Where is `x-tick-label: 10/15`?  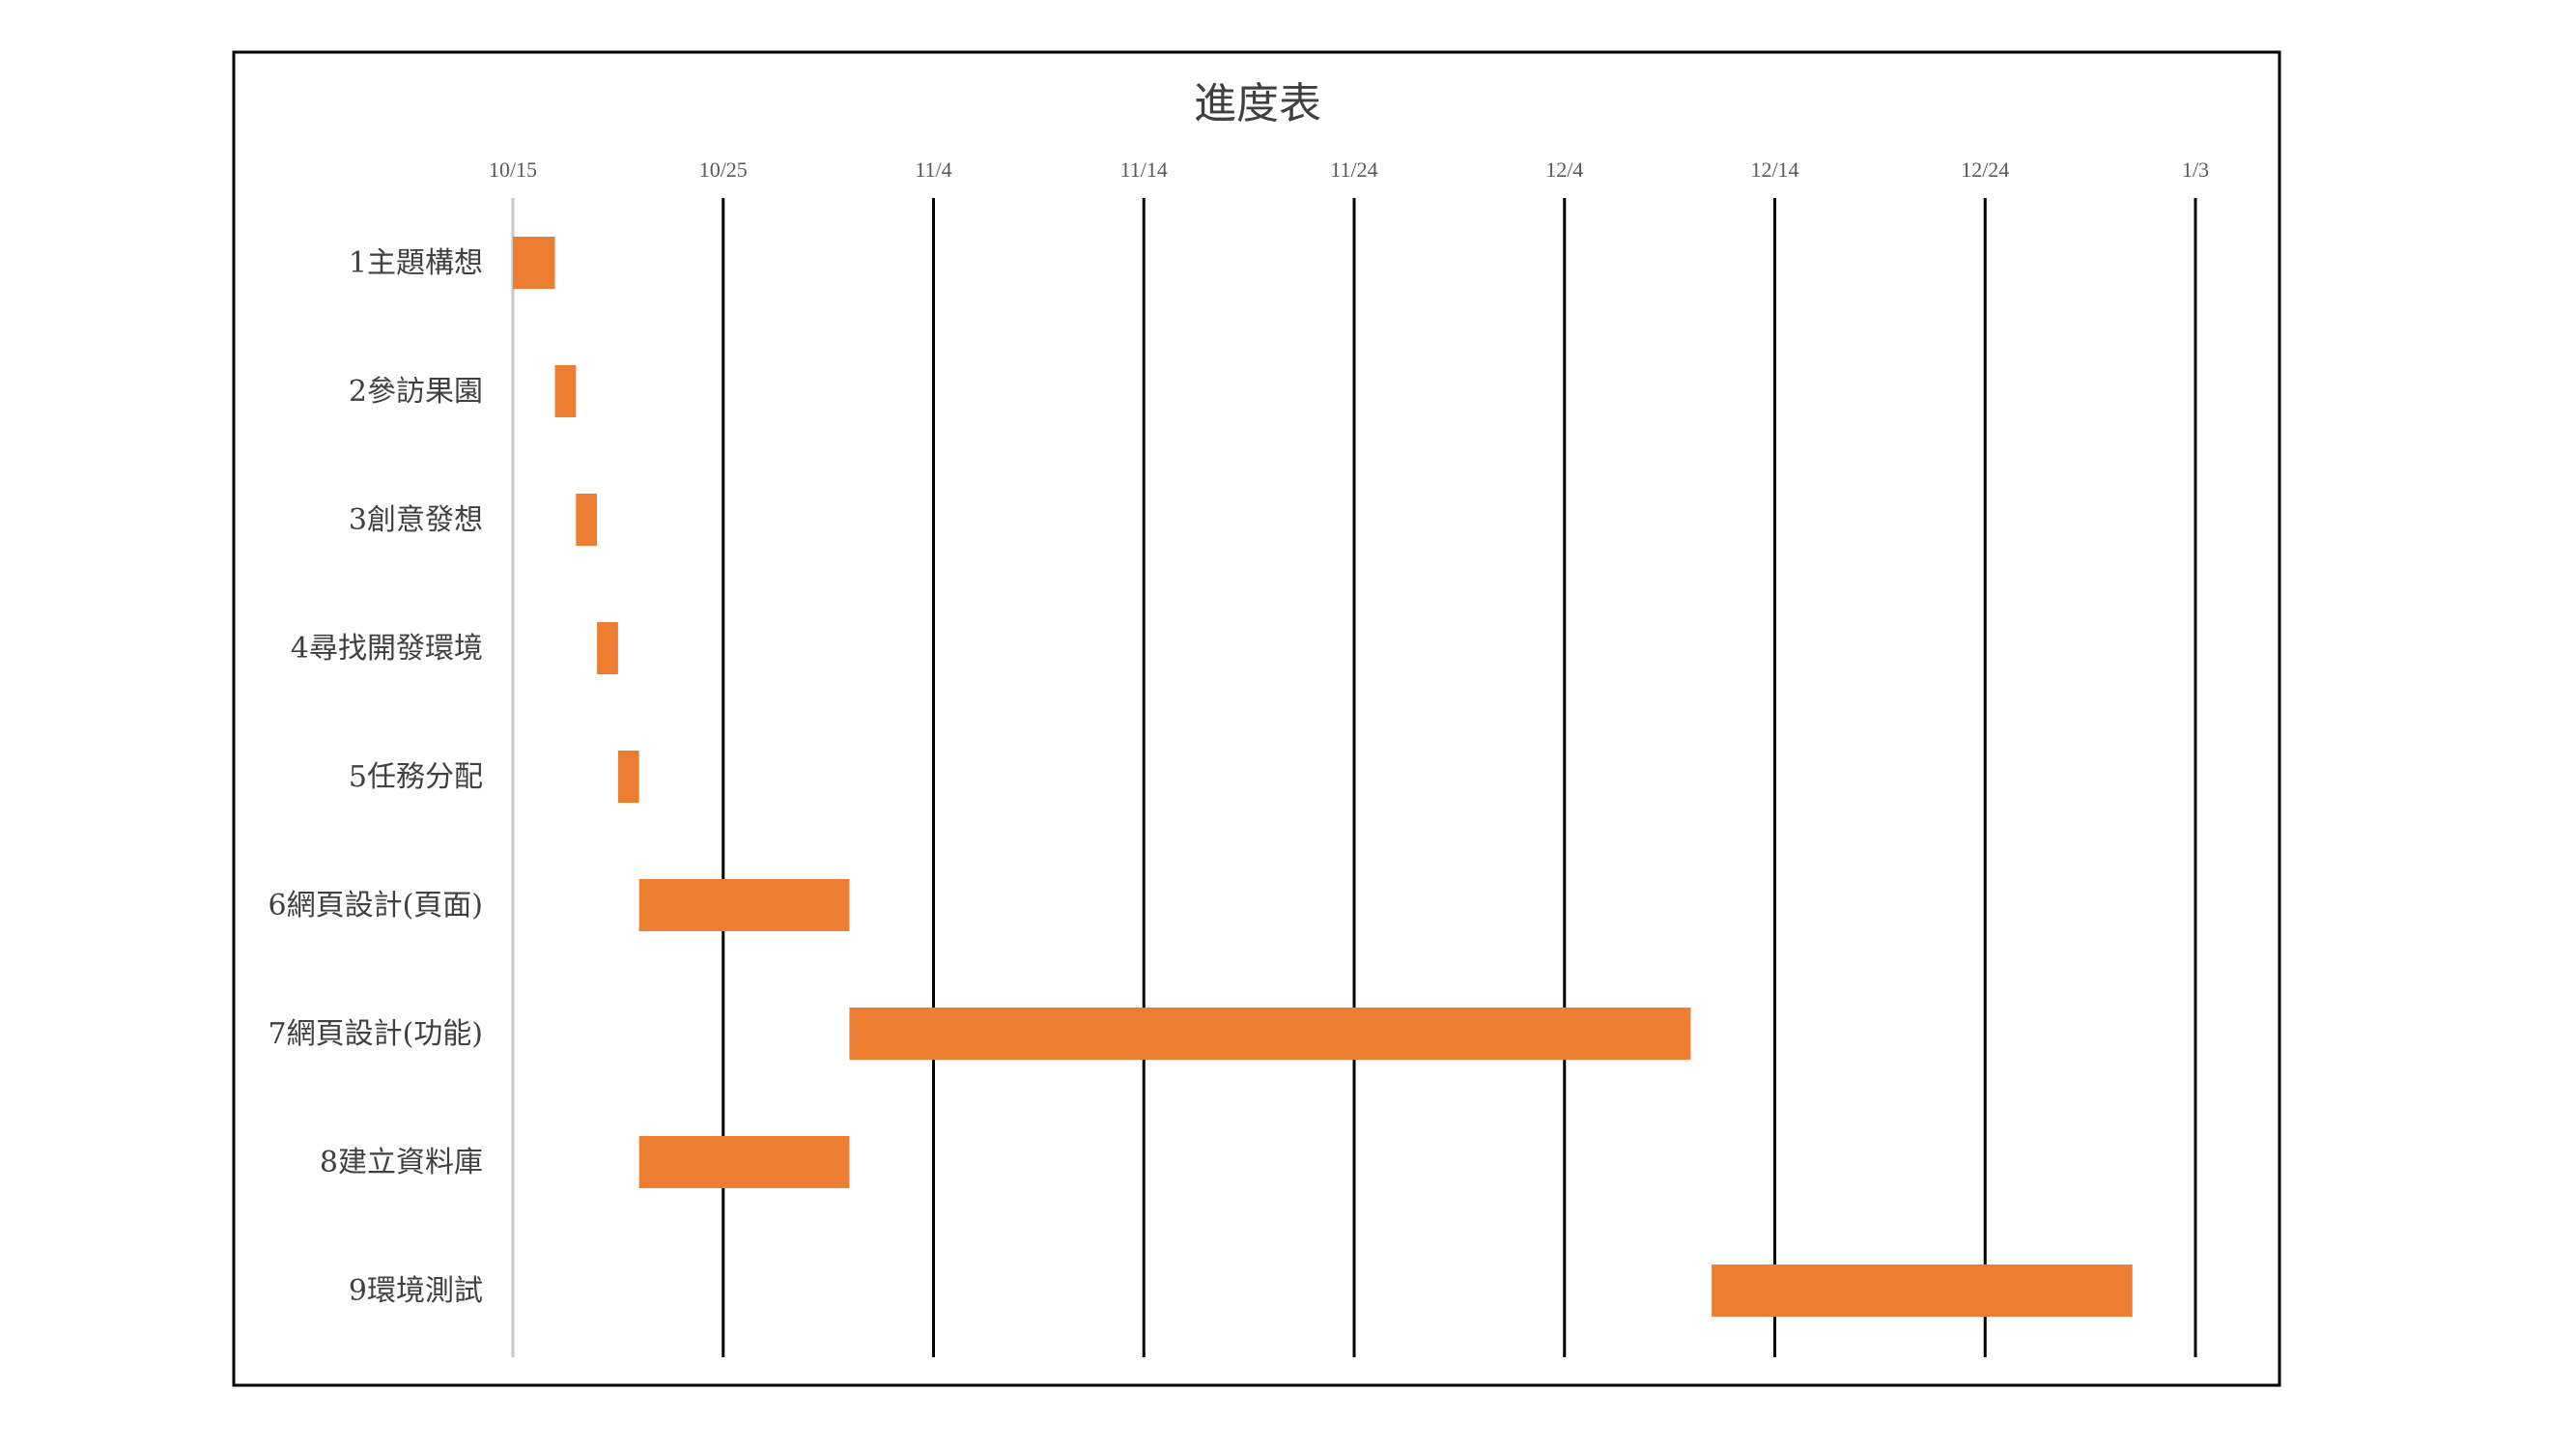 x-tick-label: 10/15 is located at coordinates (513, 169).